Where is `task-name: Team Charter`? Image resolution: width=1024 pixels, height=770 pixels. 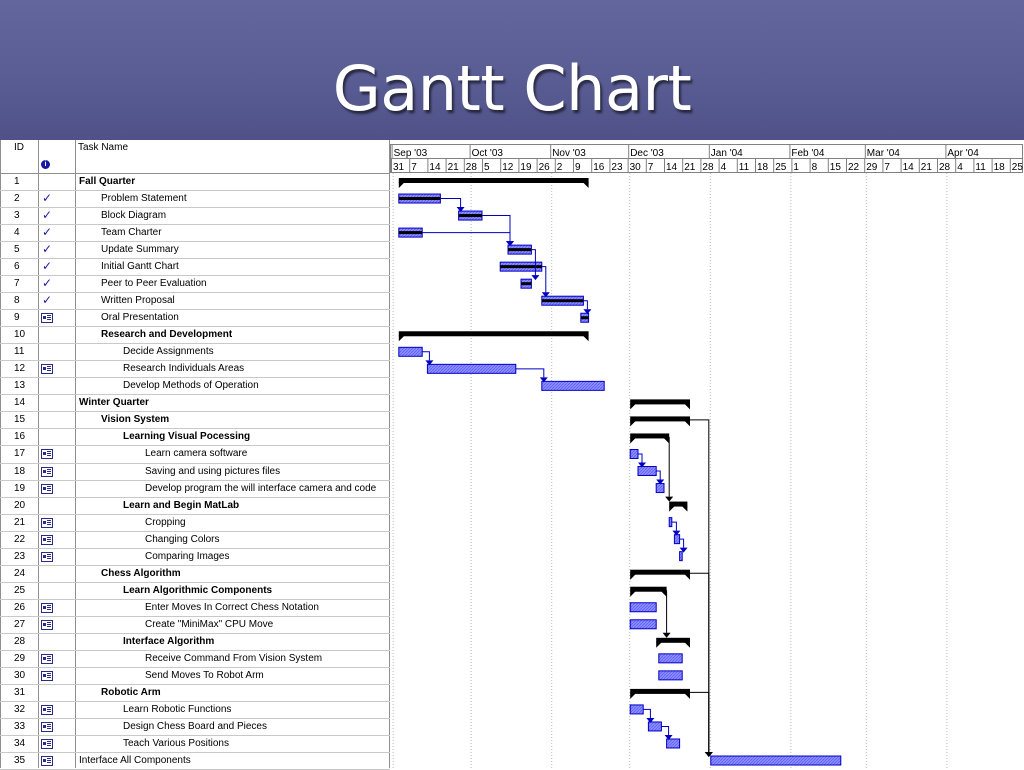
task-name: Team Charter is located at coordinates (131, 233).